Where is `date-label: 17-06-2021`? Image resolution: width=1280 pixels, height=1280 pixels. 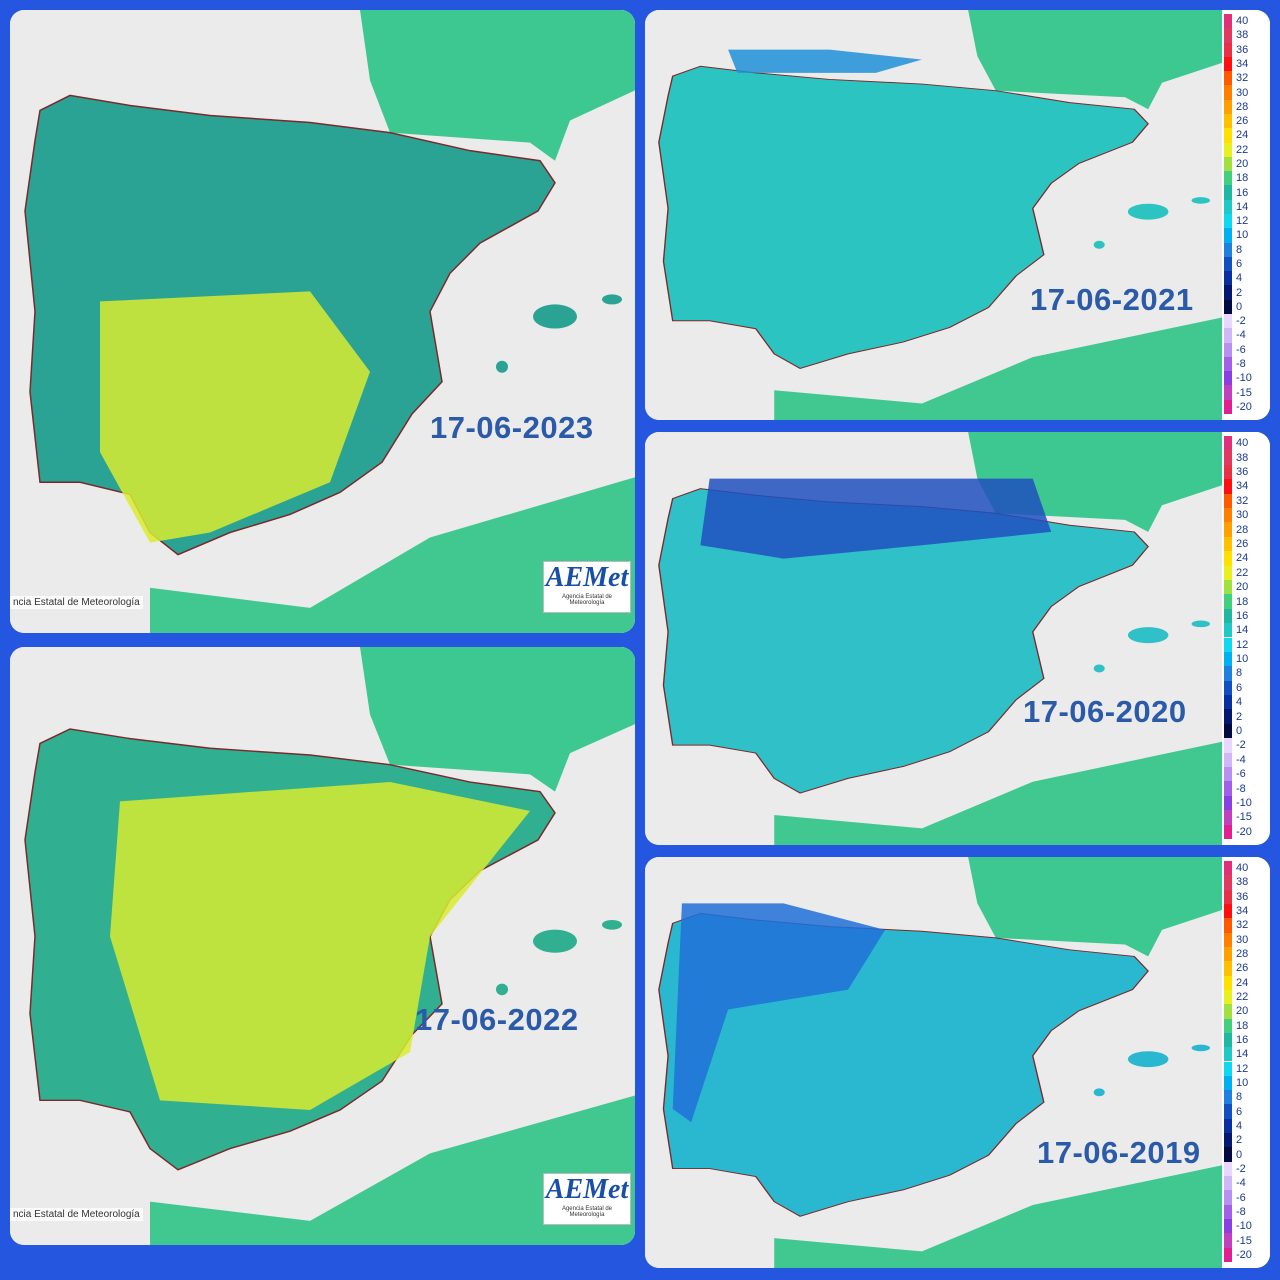 date-label: 17-06-2021 is located at coordinates (1112, 299).